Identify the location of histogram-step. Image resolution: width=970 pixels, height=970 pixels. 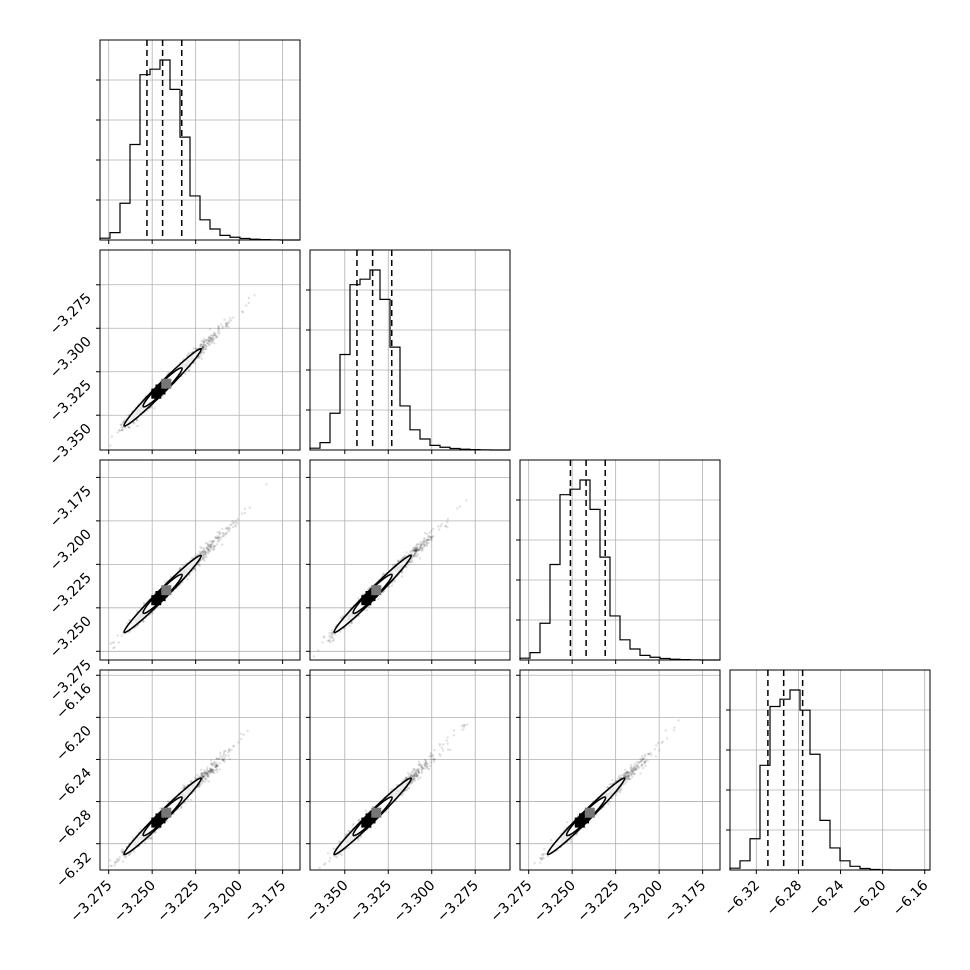
(409, 360).